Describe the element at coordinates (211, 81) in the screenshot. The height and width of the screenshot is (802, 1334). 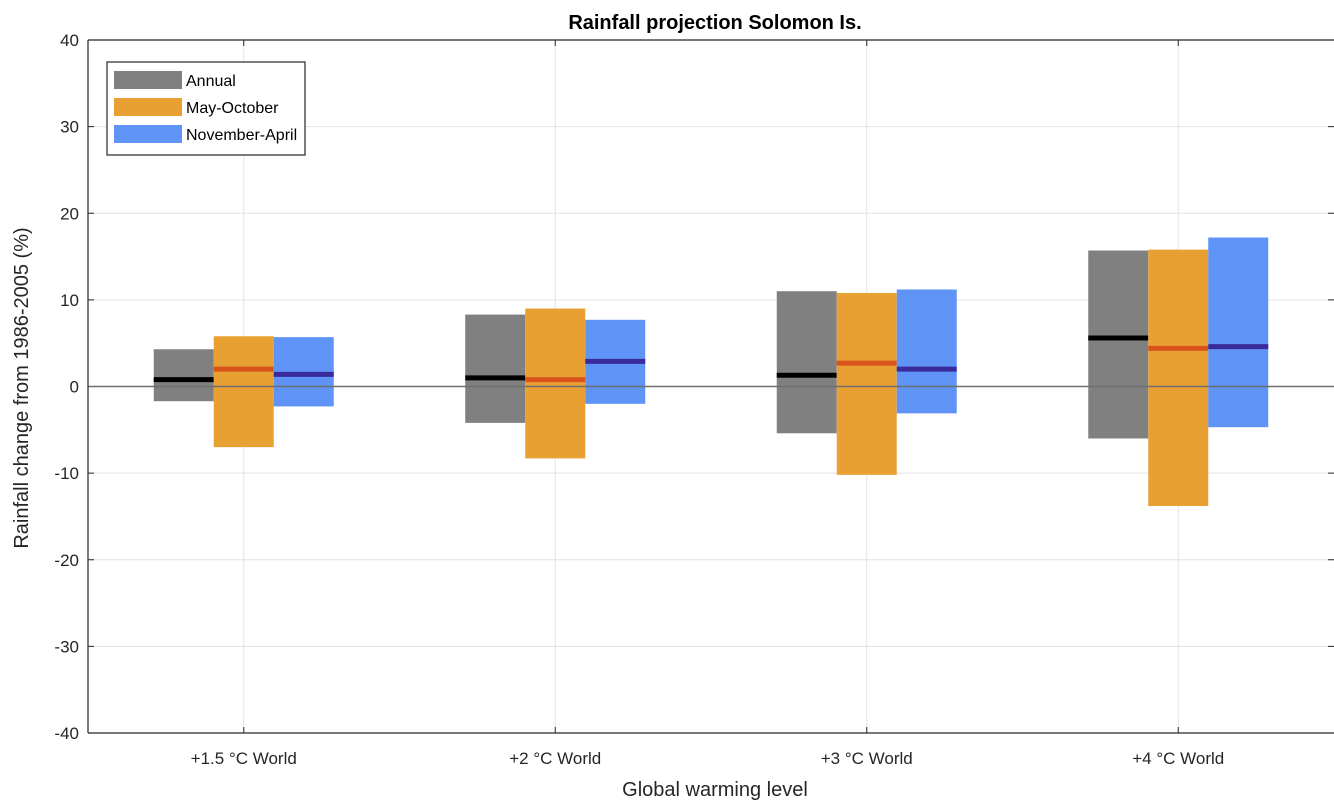
I see `legend-label-annual: Annual` at that location.